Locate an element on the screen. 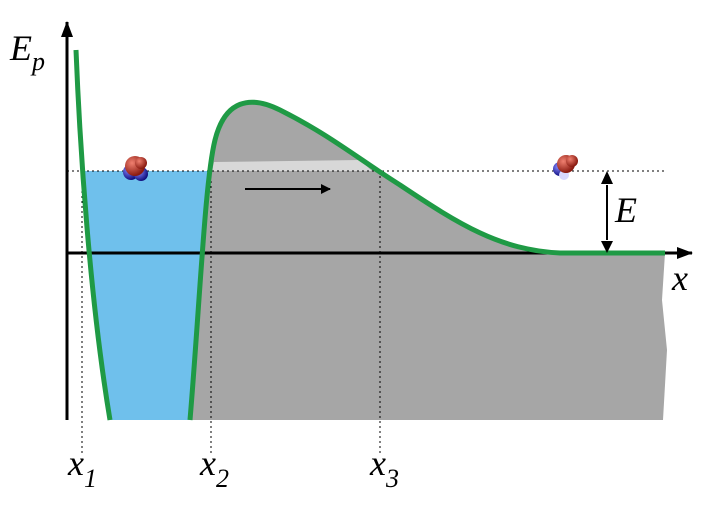 The height and width of the screenshot is (512, 708). barrier-highlight is located at coordinates (292, 165).